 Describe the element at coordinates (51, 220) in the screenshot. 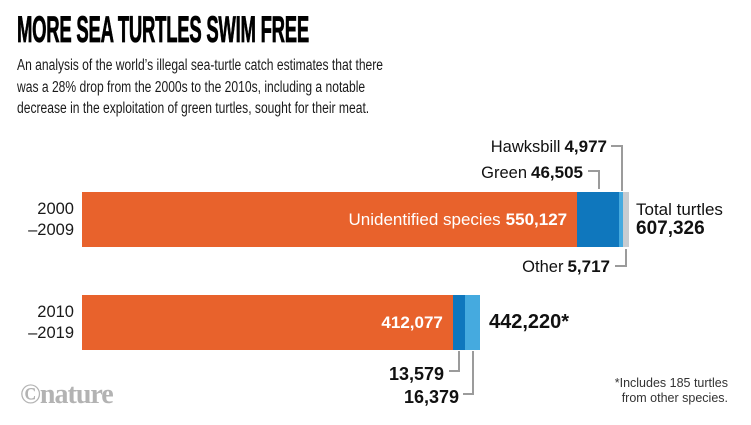

I see `category-label-2000-2009: 2000 –2009` at that location.